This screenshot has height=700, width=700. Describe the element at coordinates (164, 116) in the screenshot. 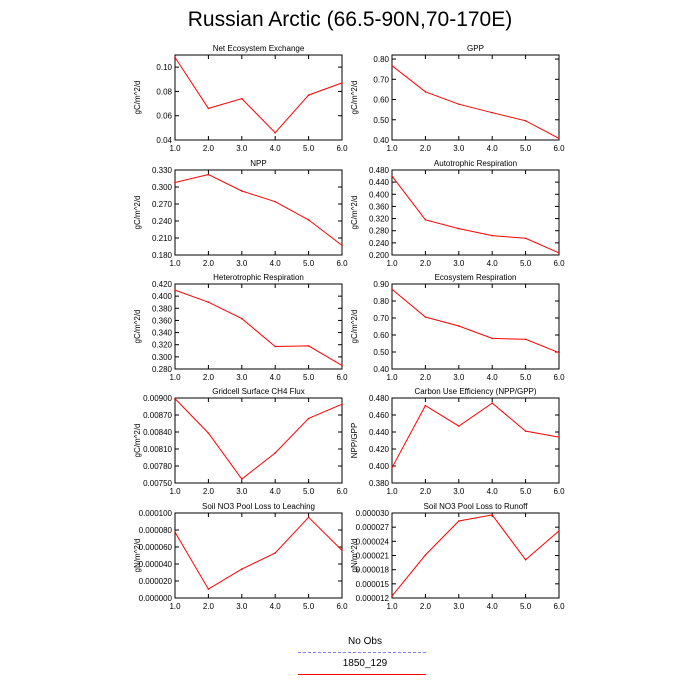

I see `y-tick-label: 0.06` at that location.